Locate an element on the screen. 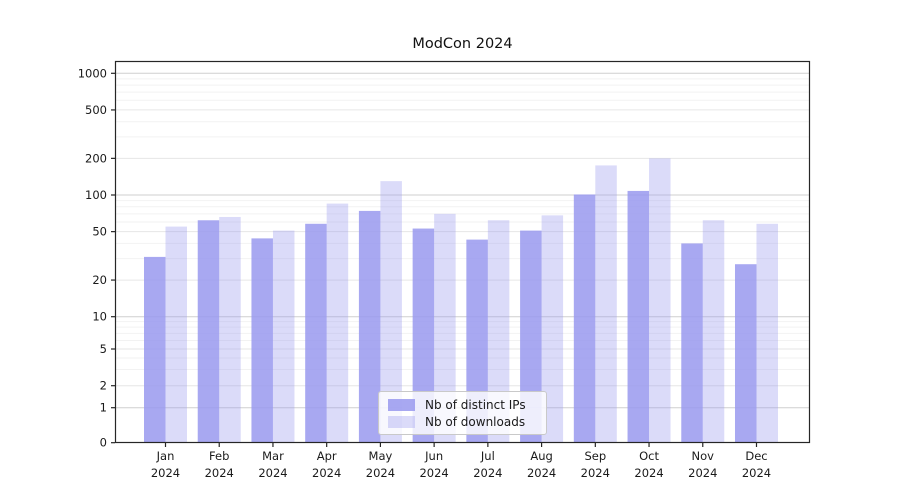 This screenshot has width=900, height=500. legend-label-downloads: Nb of downloads is located at coordinates (475, 421).